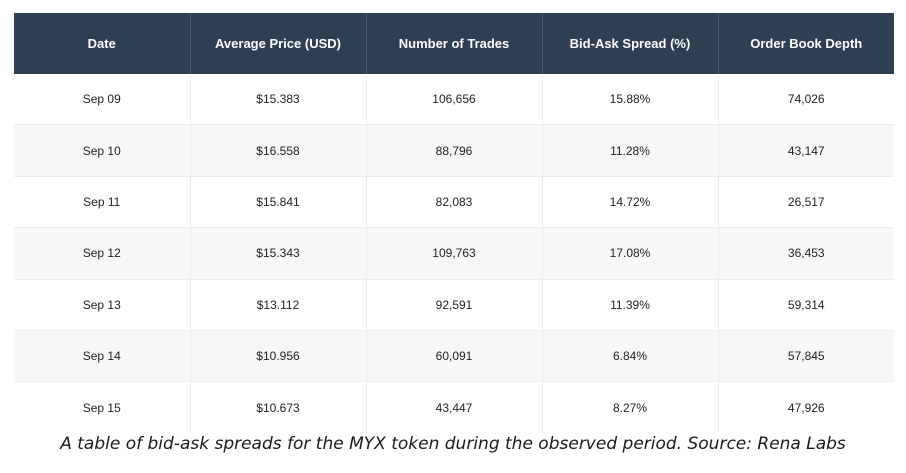 This screenshot has width=906, height=473. I want to click on cell-average-price: $16.558, so click(278, 150).